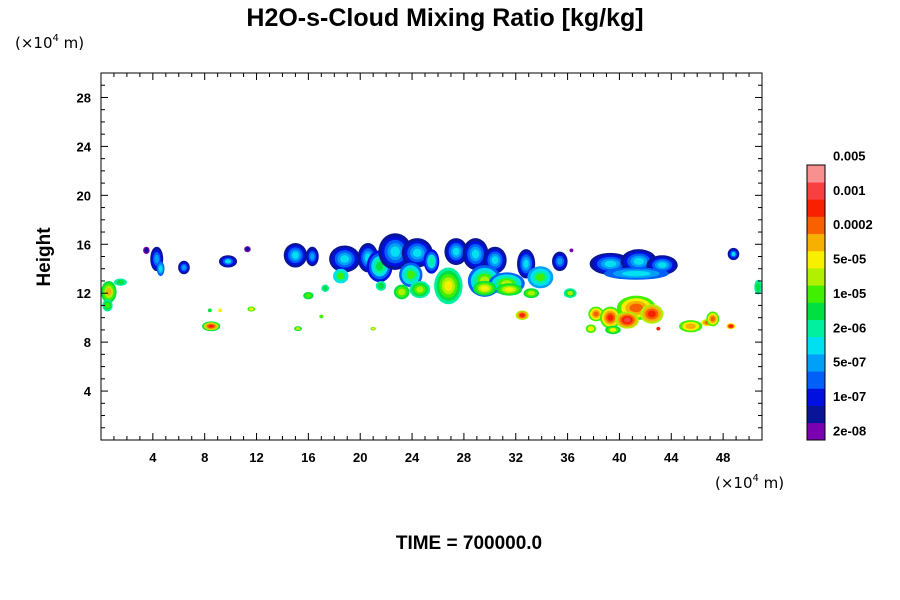  Describe the element at coordinates (360, 457) in the screenshot. I see `x-tick-label: 20` at that location.